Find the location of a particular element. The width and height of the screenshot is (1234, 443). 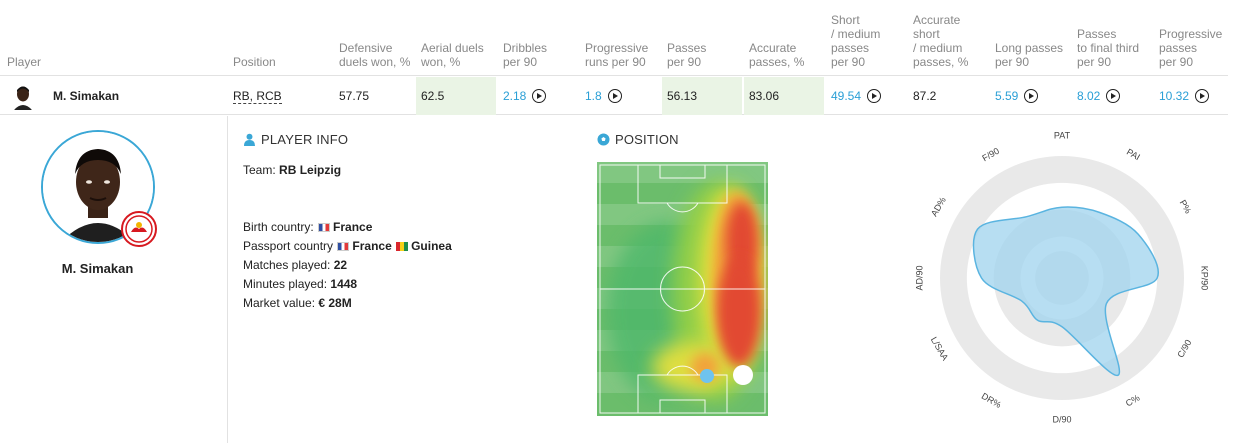

header-line: passes is located at coordinates (850, 48).